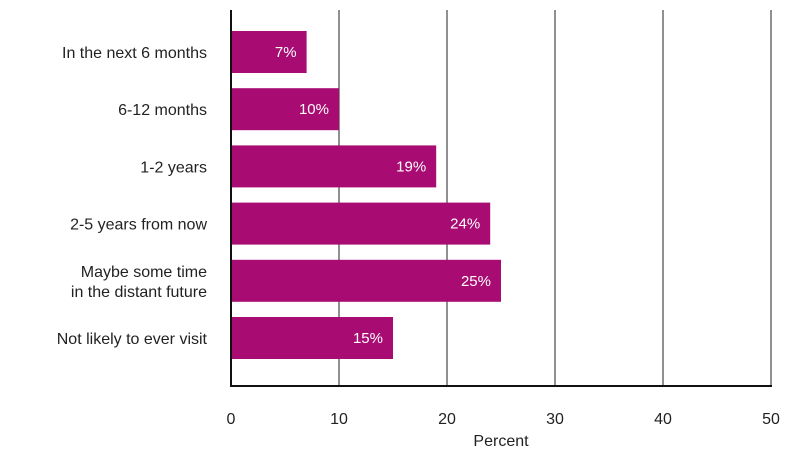 The image size is (787, 456). What do you see at coordinates (339, 419) in the screenshot?
I see `x-tick-label: 10` at bounding box center [339, 419].